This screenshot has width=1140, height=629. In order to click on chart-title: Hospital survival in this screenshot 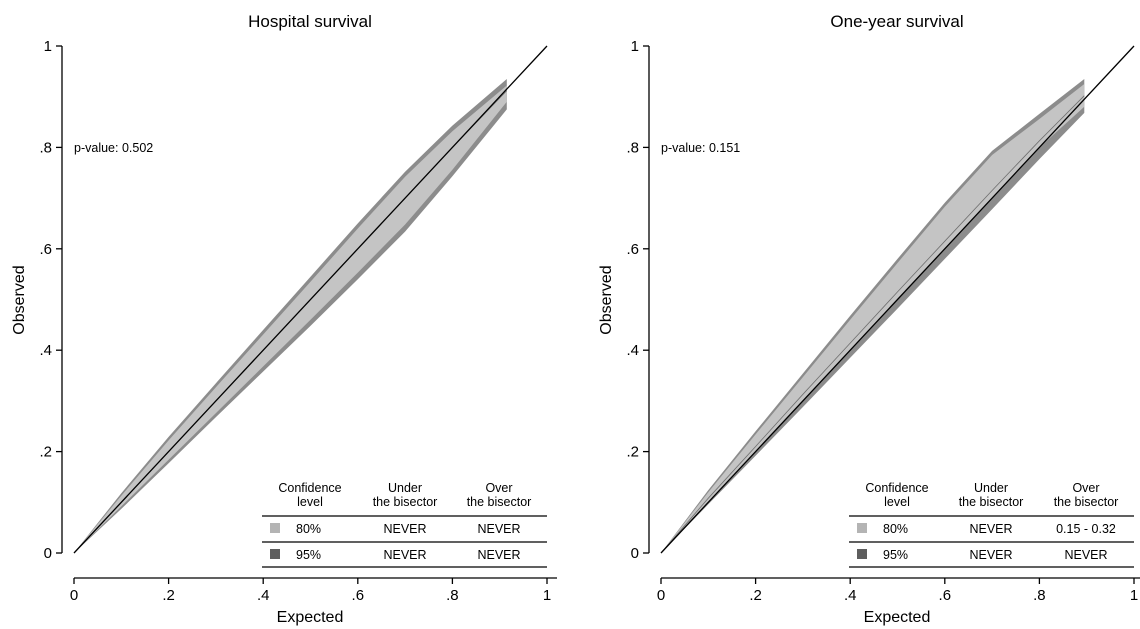, I will do `click(310, 21)`.